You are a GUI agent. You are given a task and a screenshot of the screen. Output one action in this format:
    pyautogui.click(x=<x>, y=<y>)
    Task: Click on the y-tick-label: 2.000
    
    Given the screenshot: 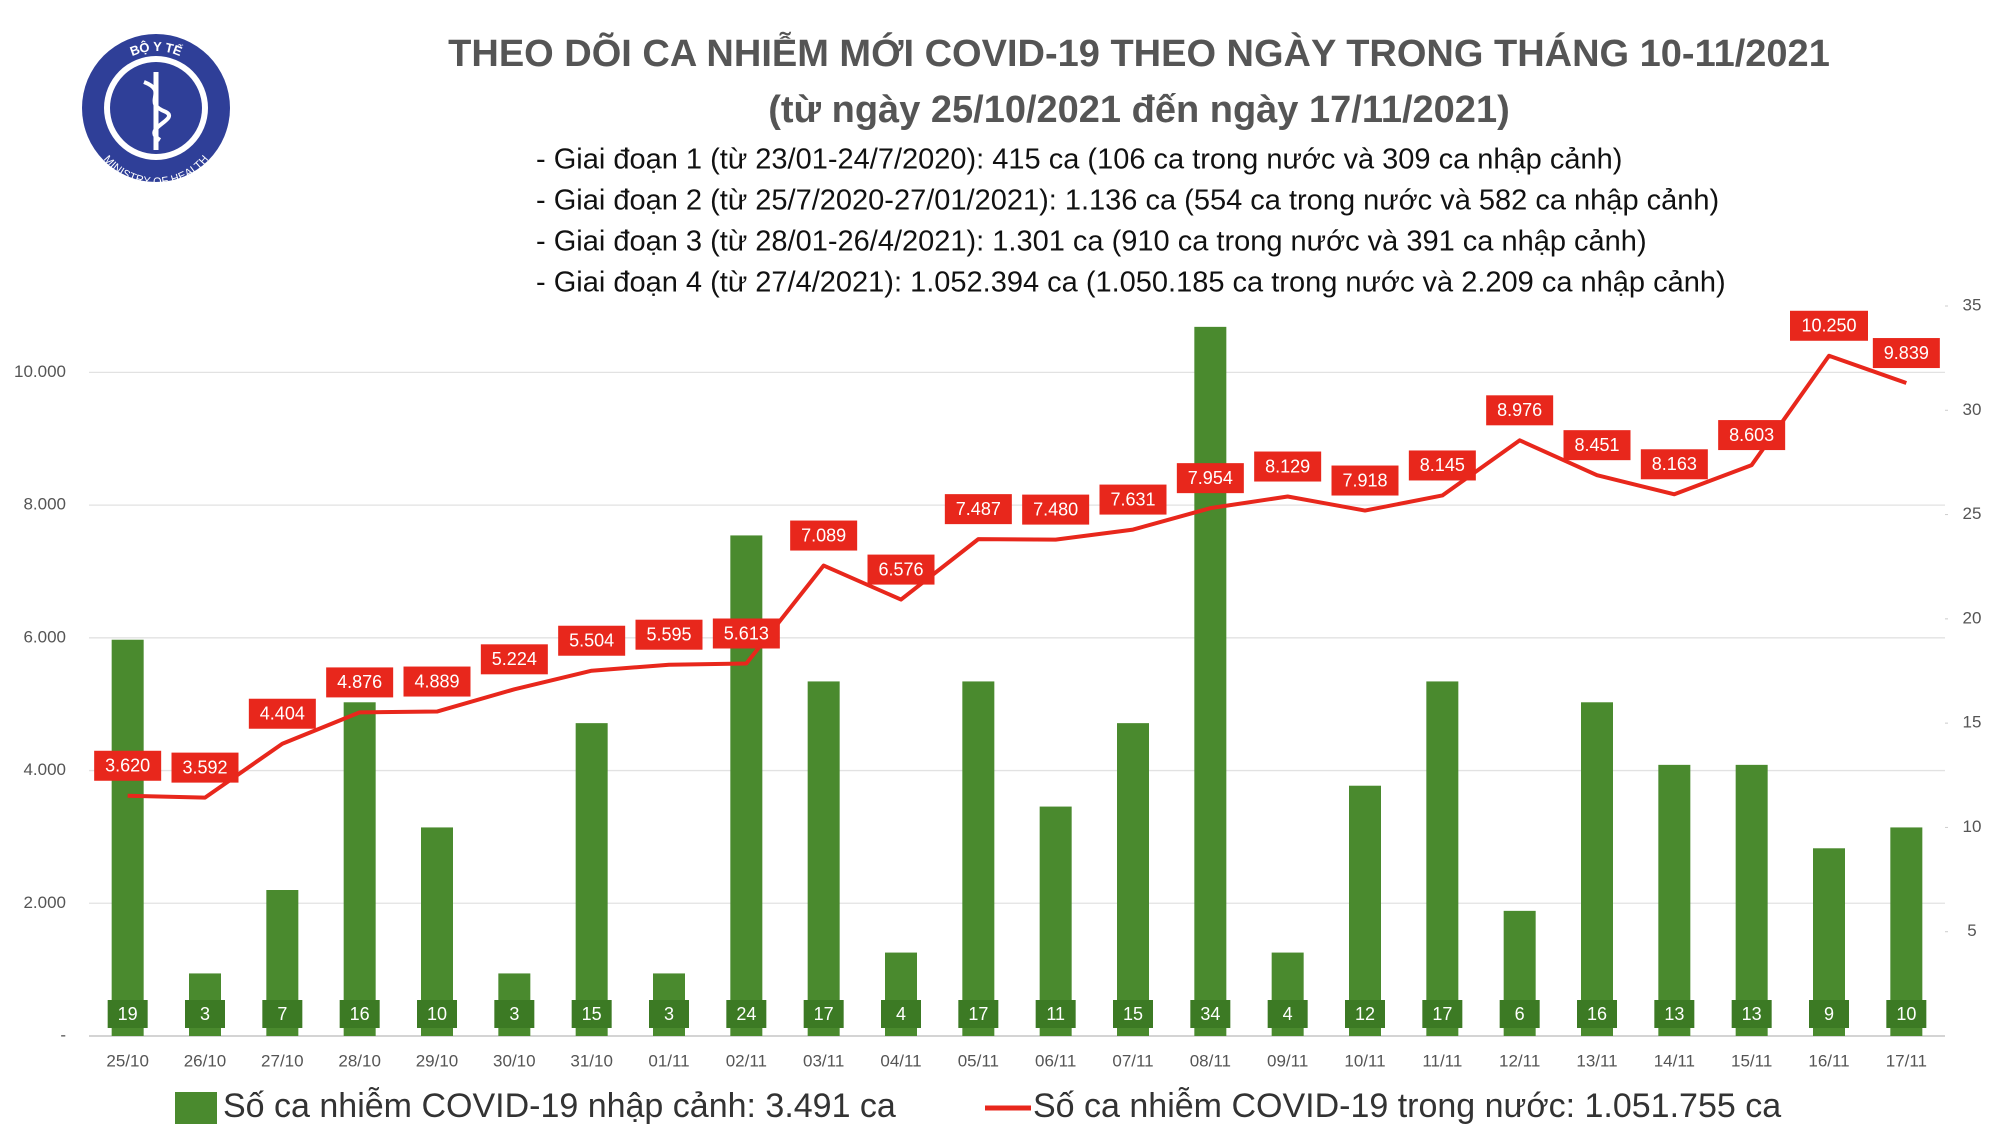 What is the action you would take?
    pyautogui.click(x=44, y=902)
    